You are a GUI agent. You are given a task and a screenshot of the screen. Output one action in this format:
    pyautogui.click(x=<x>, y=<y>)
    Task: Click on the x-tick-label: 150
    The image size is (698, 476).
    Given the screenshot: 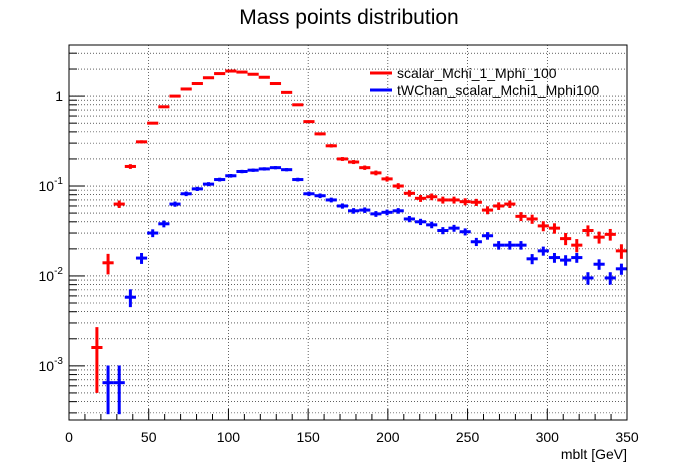 What is the action you would take?
    pyautogui.click(x=308, y=437)
    